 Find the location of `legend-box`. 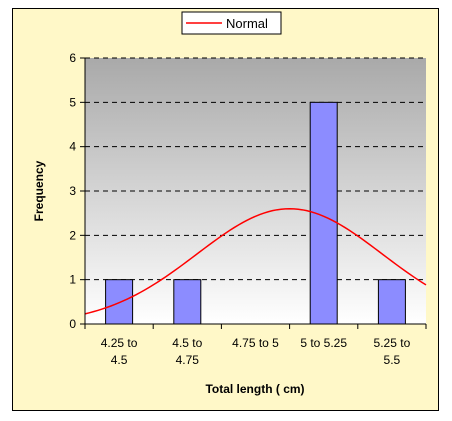

legend-box is located at coordinates (231, 23).